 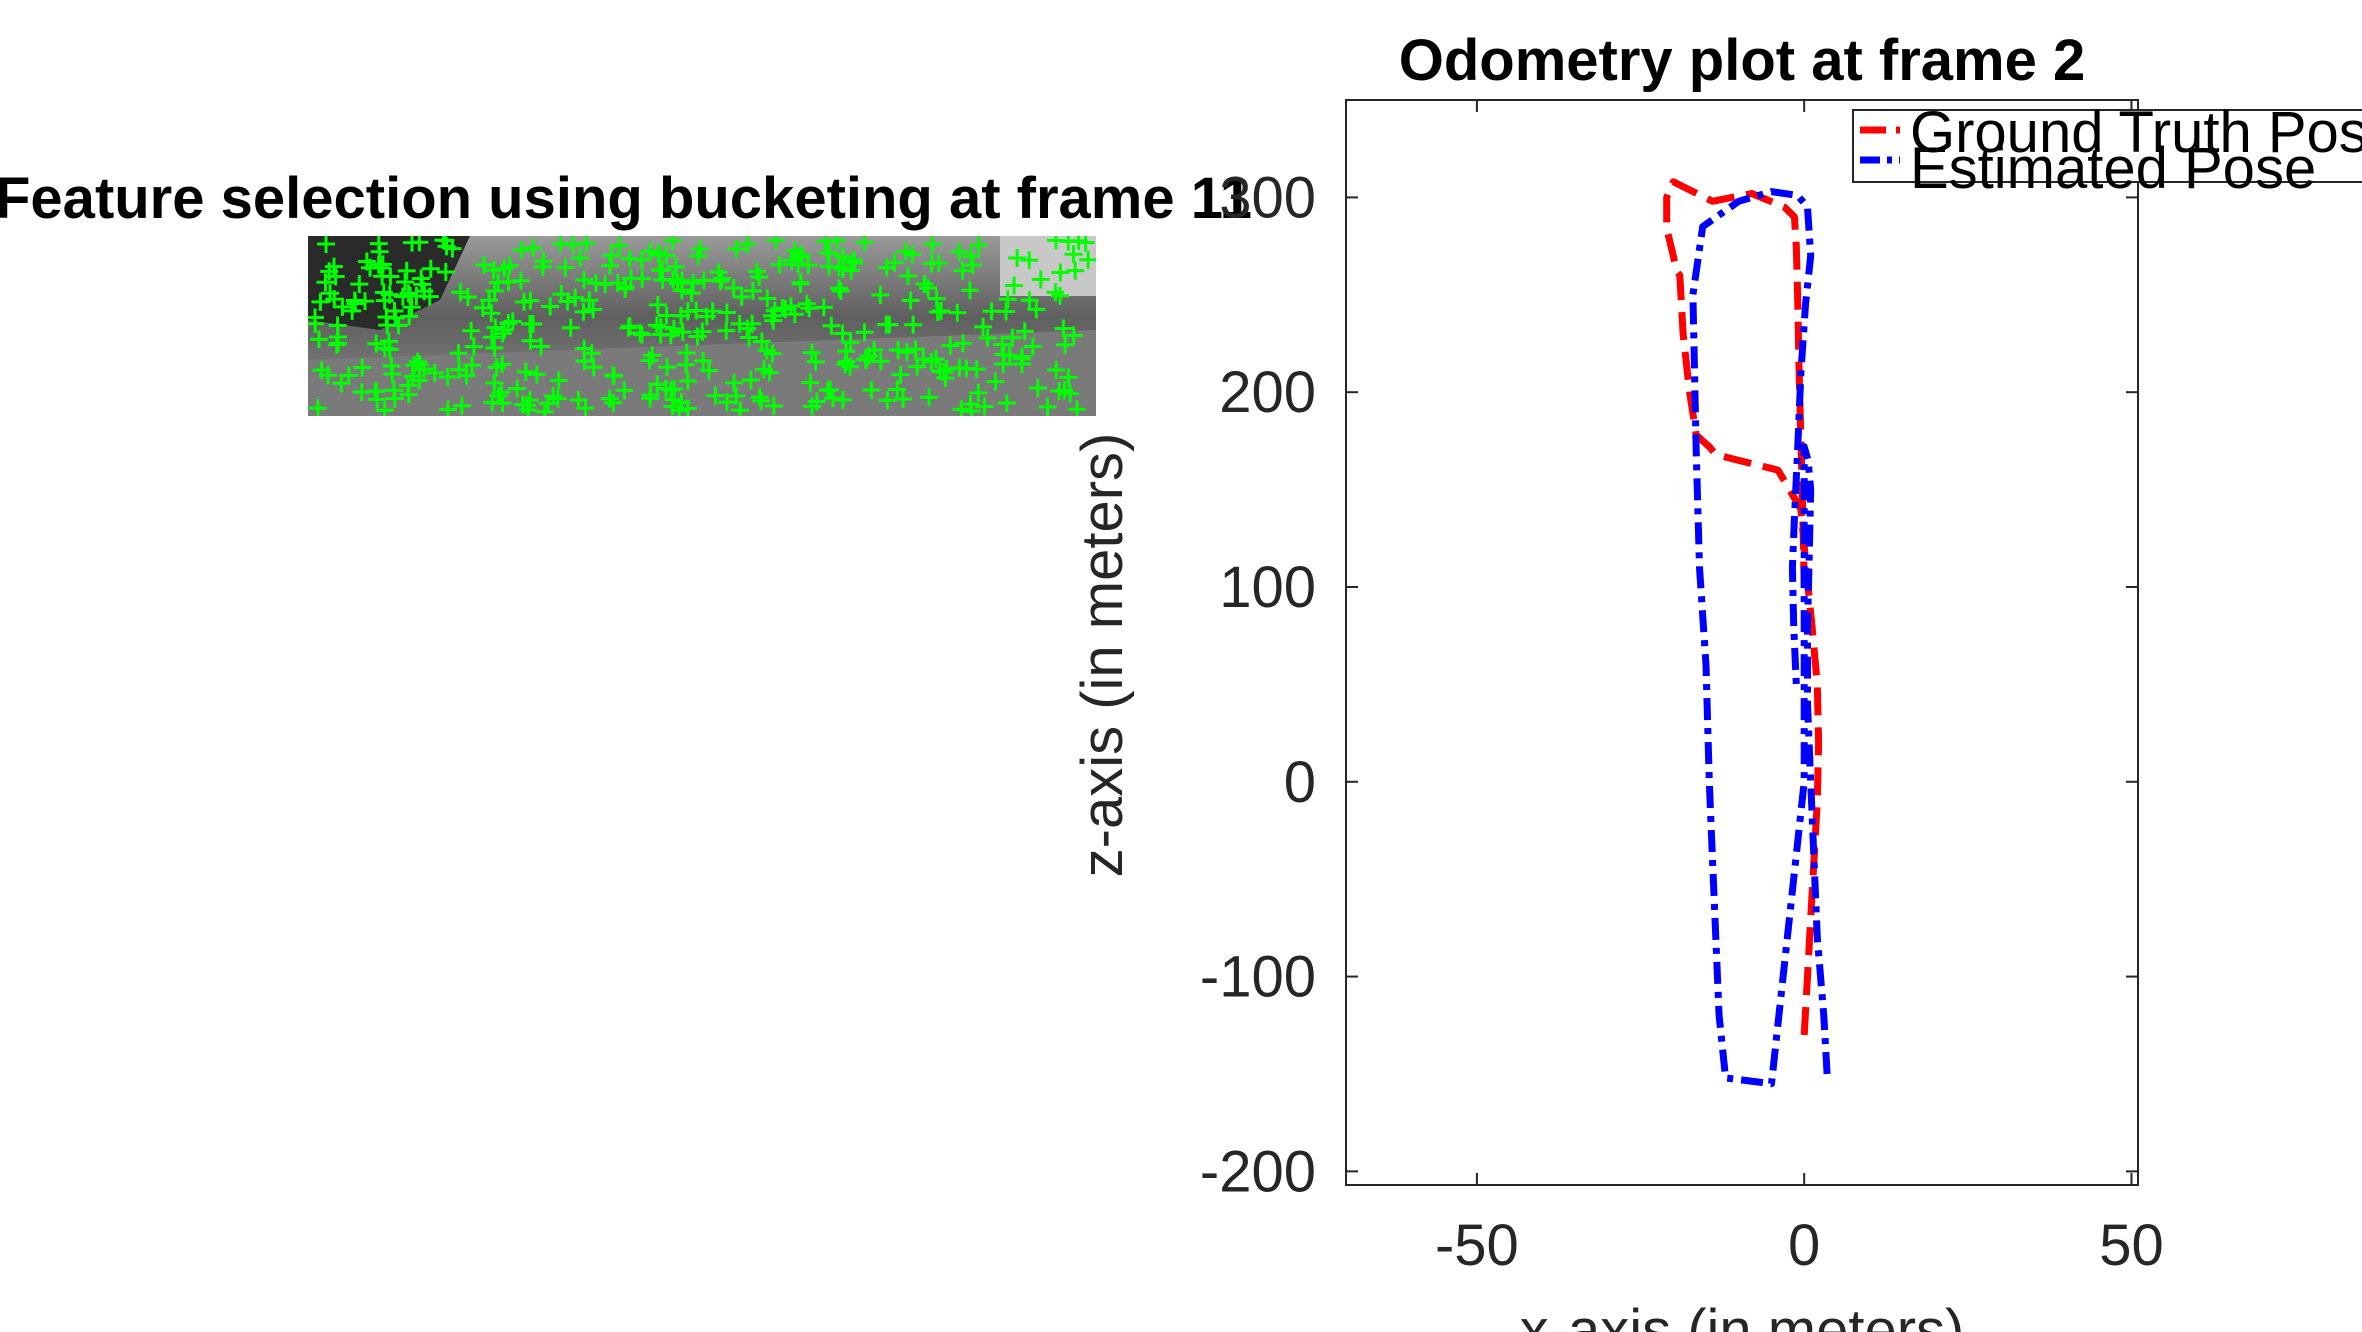 I want to click on y-tick-label: 100, so click(x=1267, y=587).